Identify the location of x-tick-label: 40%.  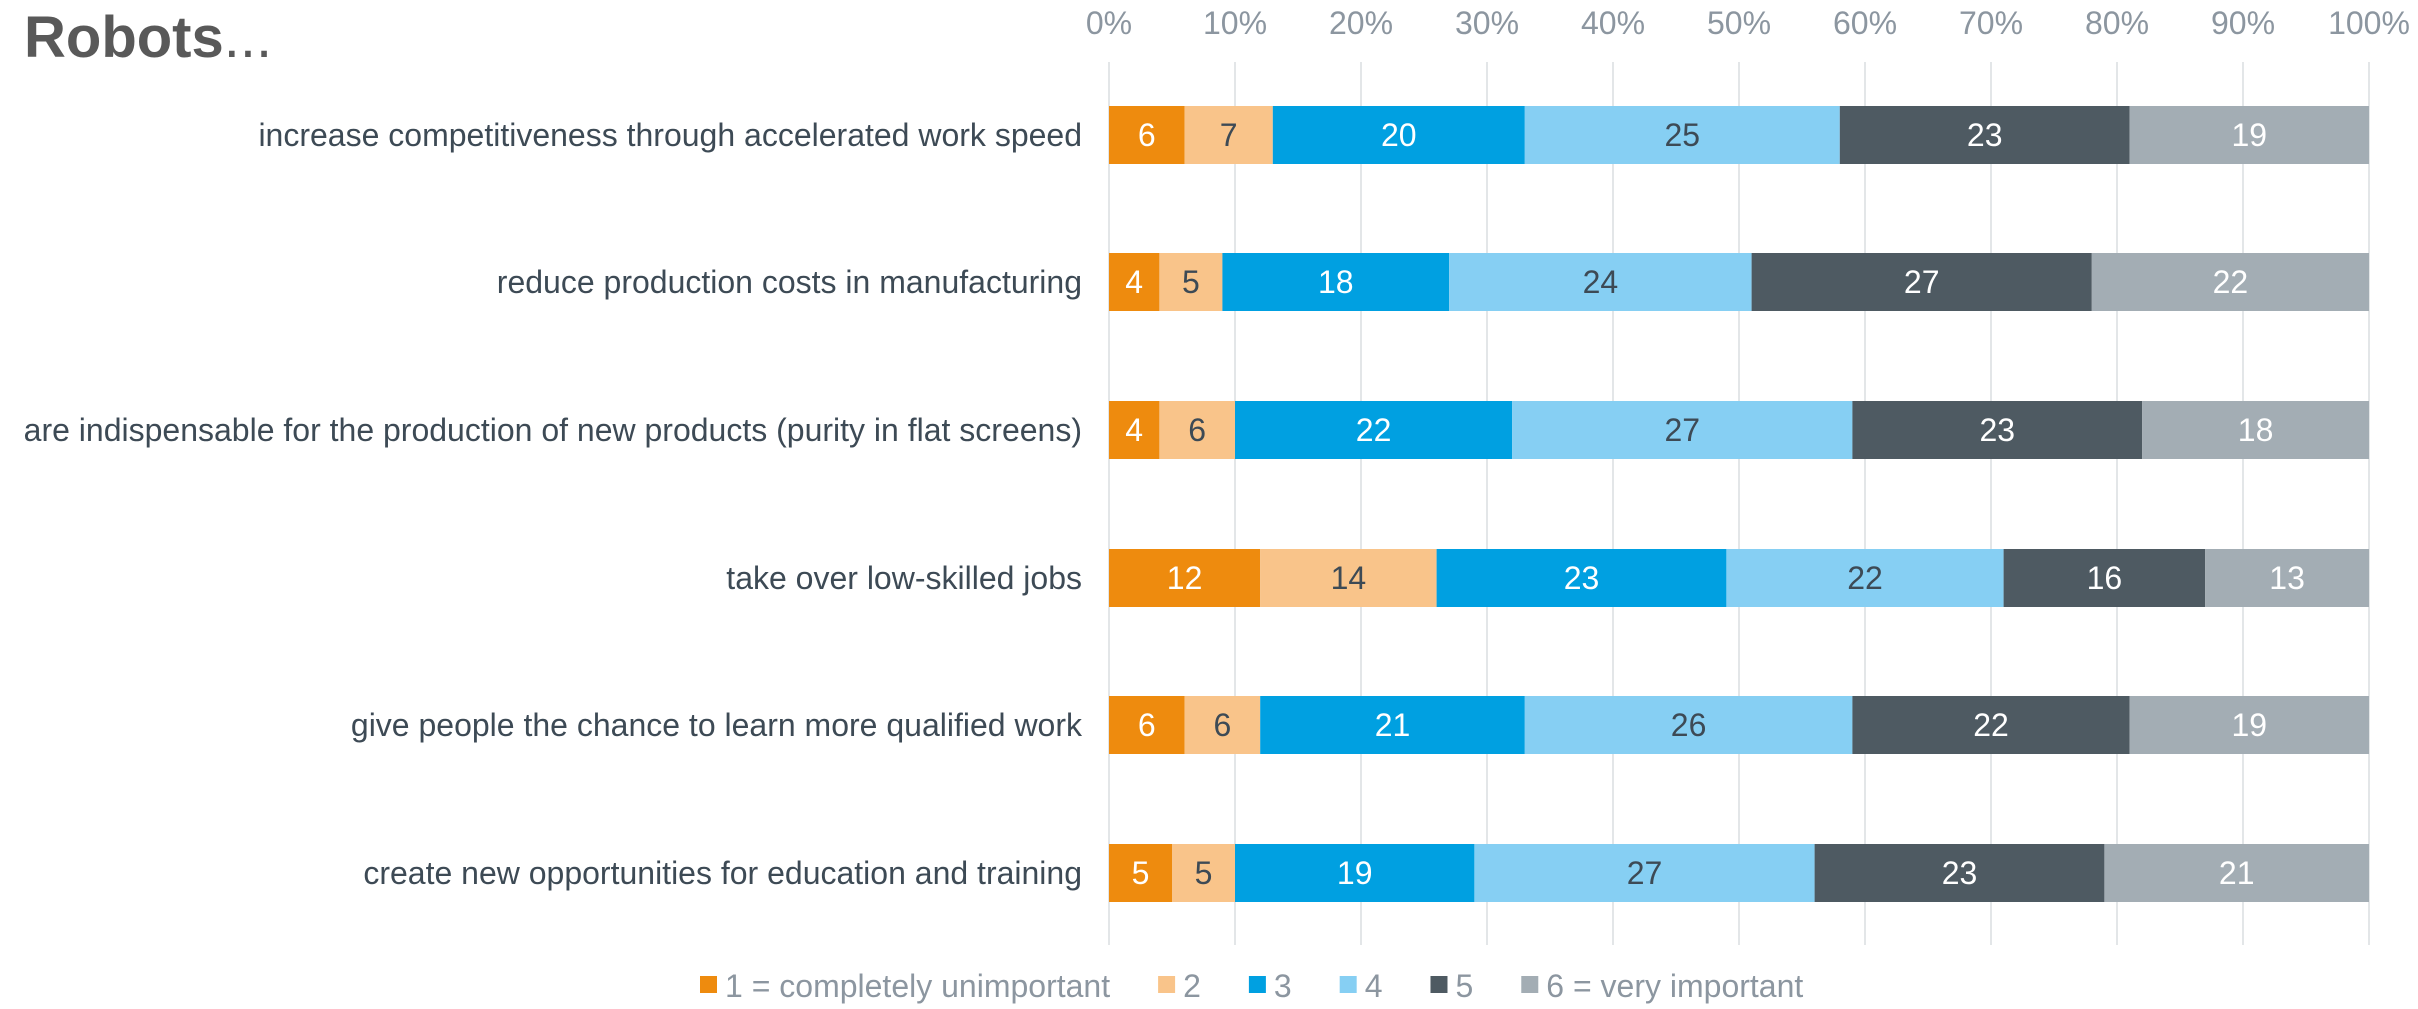
(1613, 23).